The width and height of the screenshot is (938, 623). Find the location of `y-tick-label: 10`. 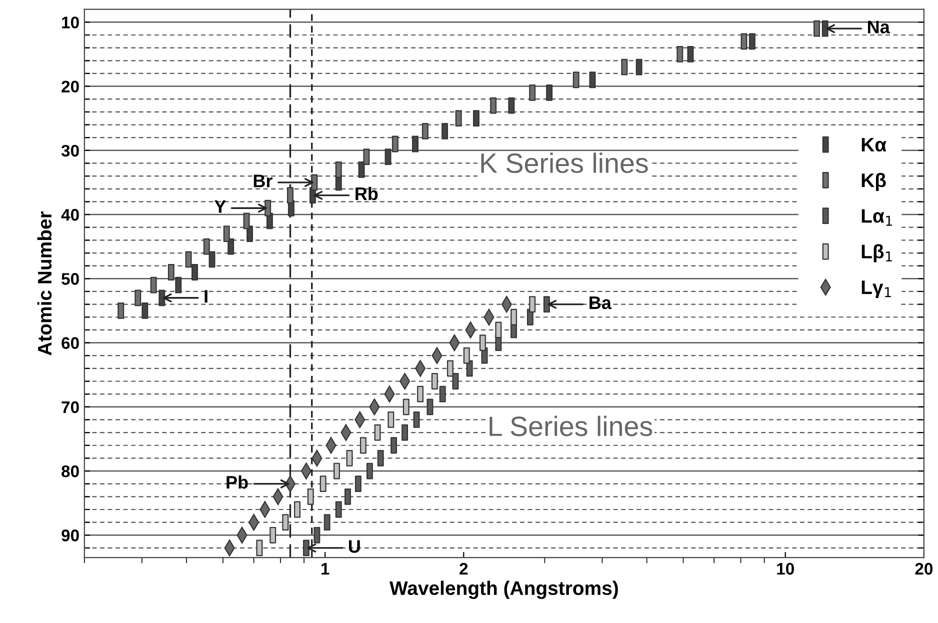

y-tick-label: 10 is located at coordinates (70, 22).